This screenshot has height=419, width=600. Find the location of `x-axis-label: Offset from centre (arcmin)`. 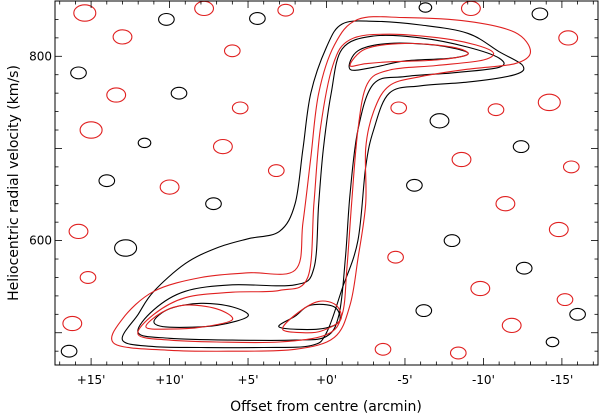

x-axis-label: Offset from centre (arcmin) is located at coordinates (326, 407).